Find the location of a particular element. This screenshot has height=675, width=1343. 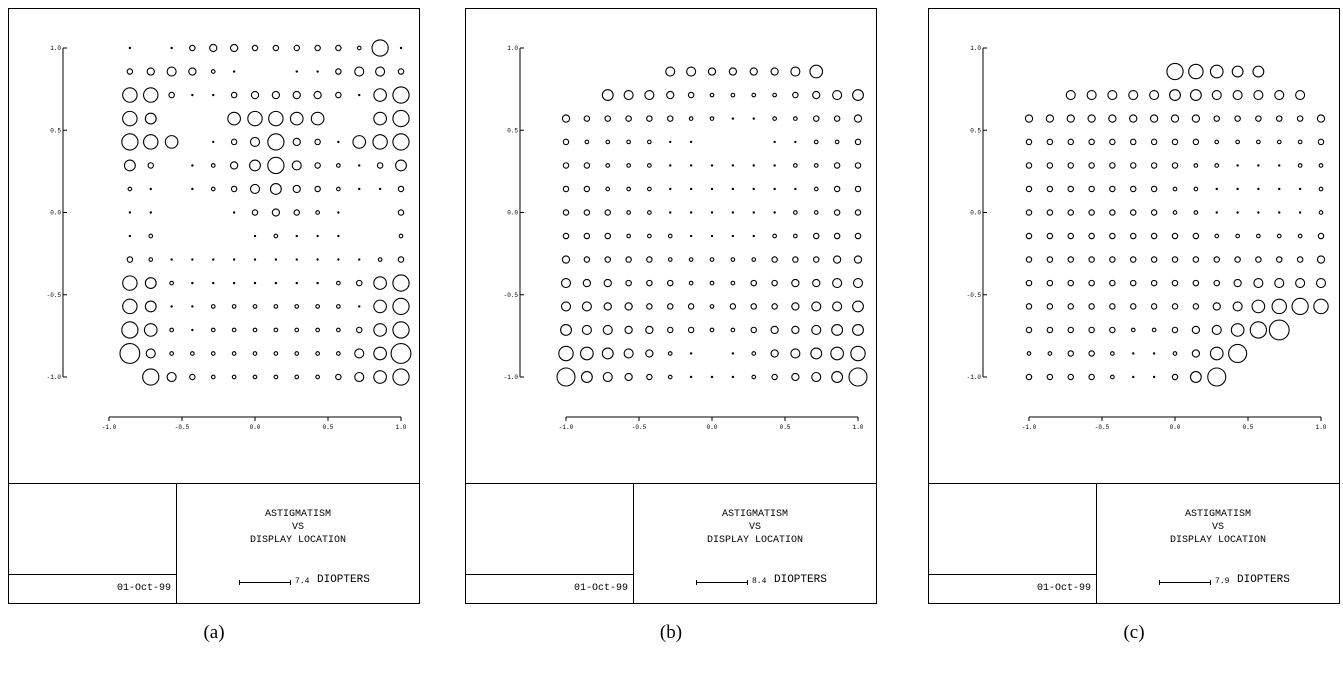

y-tick-label: 1.0 is located at coordinates (55, 48).